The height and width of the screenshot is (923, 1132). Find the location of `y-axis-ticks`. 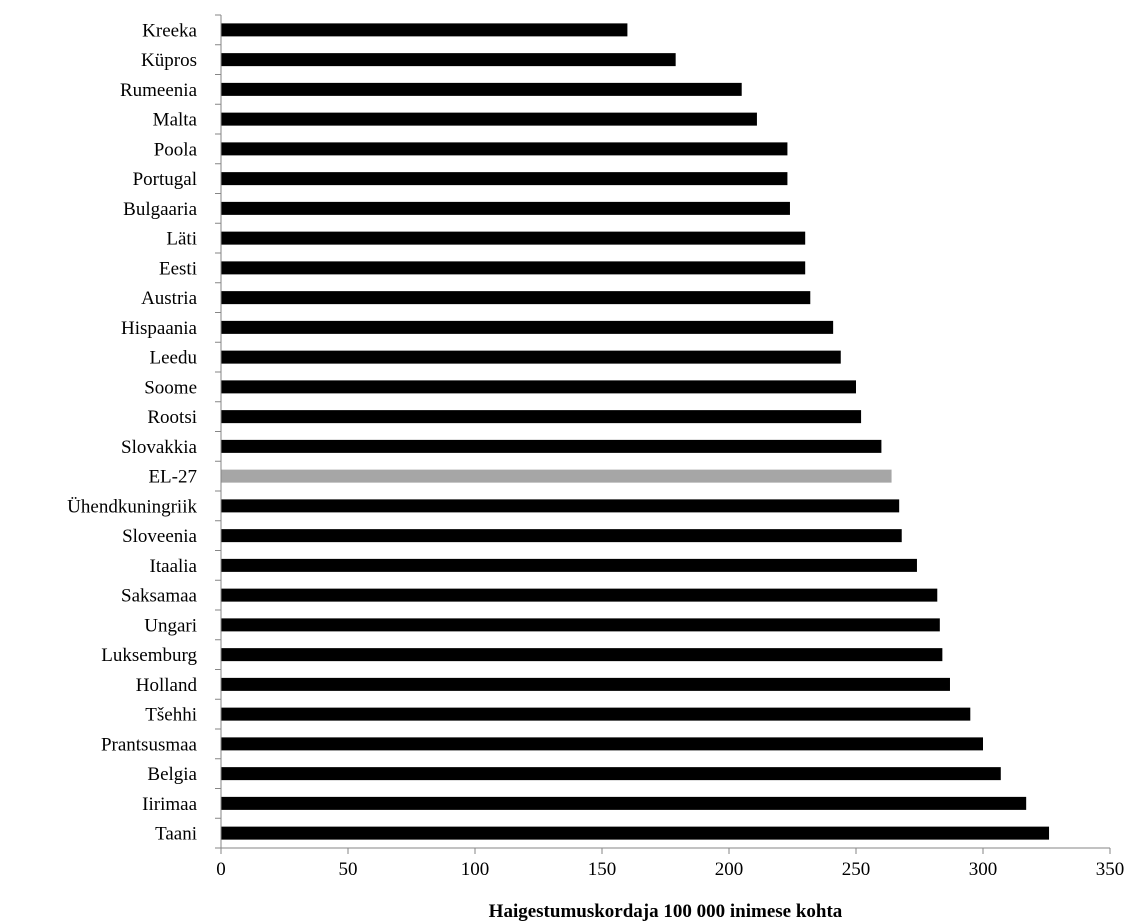

y-axis-ticks is located at coordinates (218, 431).